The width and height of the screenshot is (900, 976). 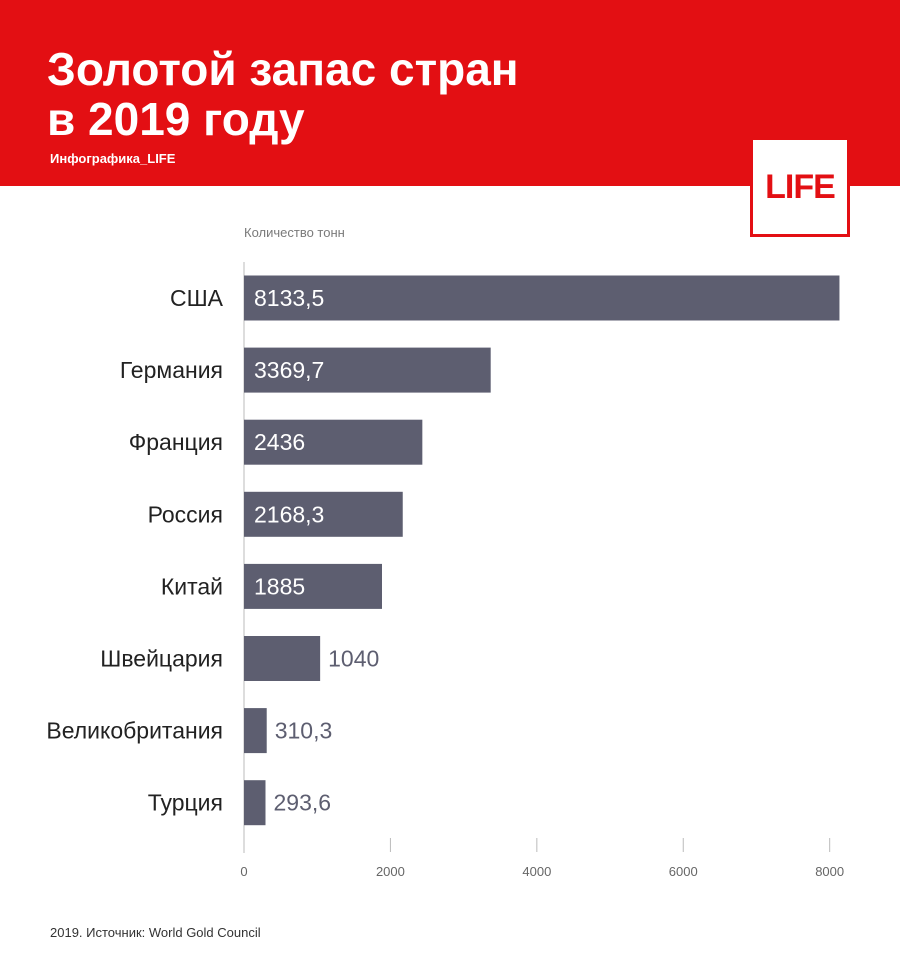 What do you see at coordinates (304, 731) in the screenshot?
I see `value-label: 310,3` at bounding box center [304, 731].